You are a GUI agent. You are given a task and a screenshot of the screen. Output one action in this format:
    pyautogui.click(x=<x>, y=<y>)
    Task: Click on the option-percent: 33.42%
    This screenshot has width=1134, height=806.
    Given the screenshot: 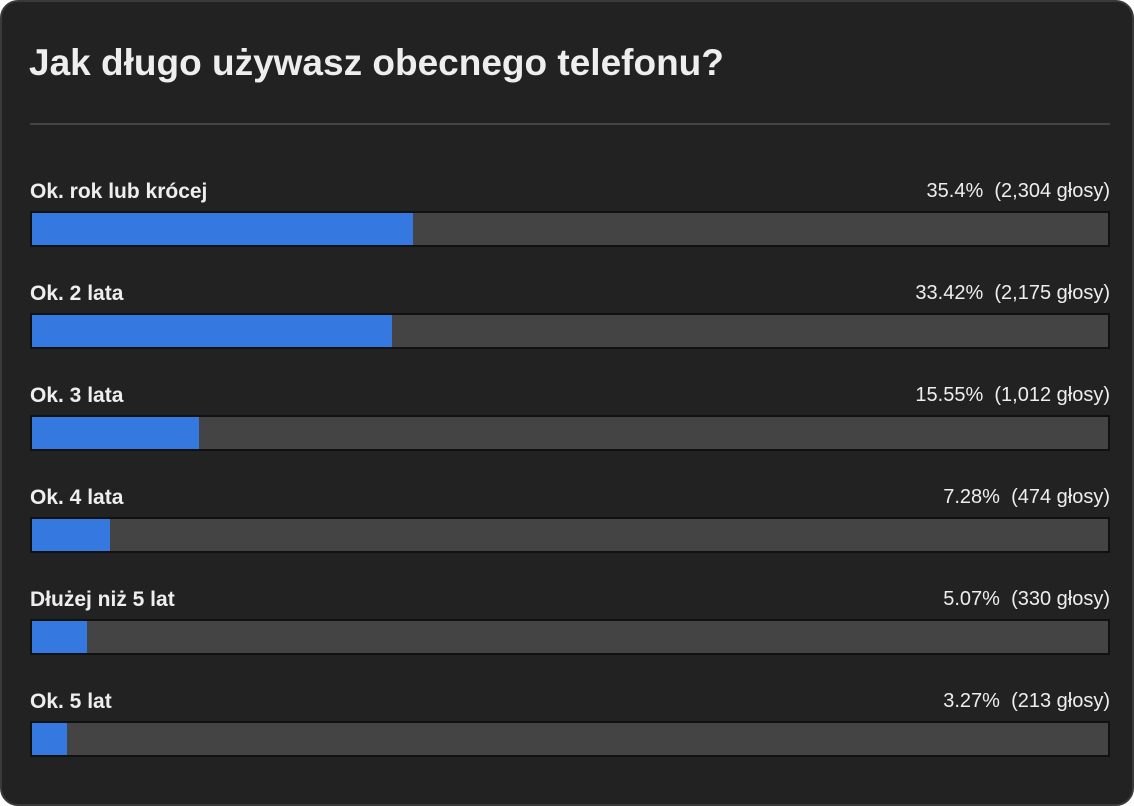 What is the action you would take?
    pyautogui.click(x=949, y=293)
    